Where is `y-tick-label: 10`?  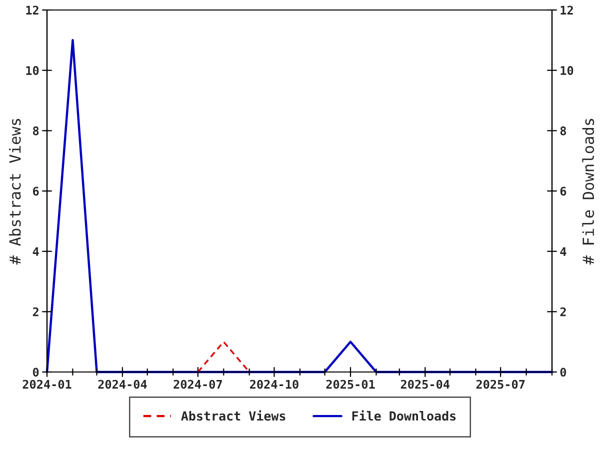
y-tick-label: 10 is located at coordinates (32, 70).